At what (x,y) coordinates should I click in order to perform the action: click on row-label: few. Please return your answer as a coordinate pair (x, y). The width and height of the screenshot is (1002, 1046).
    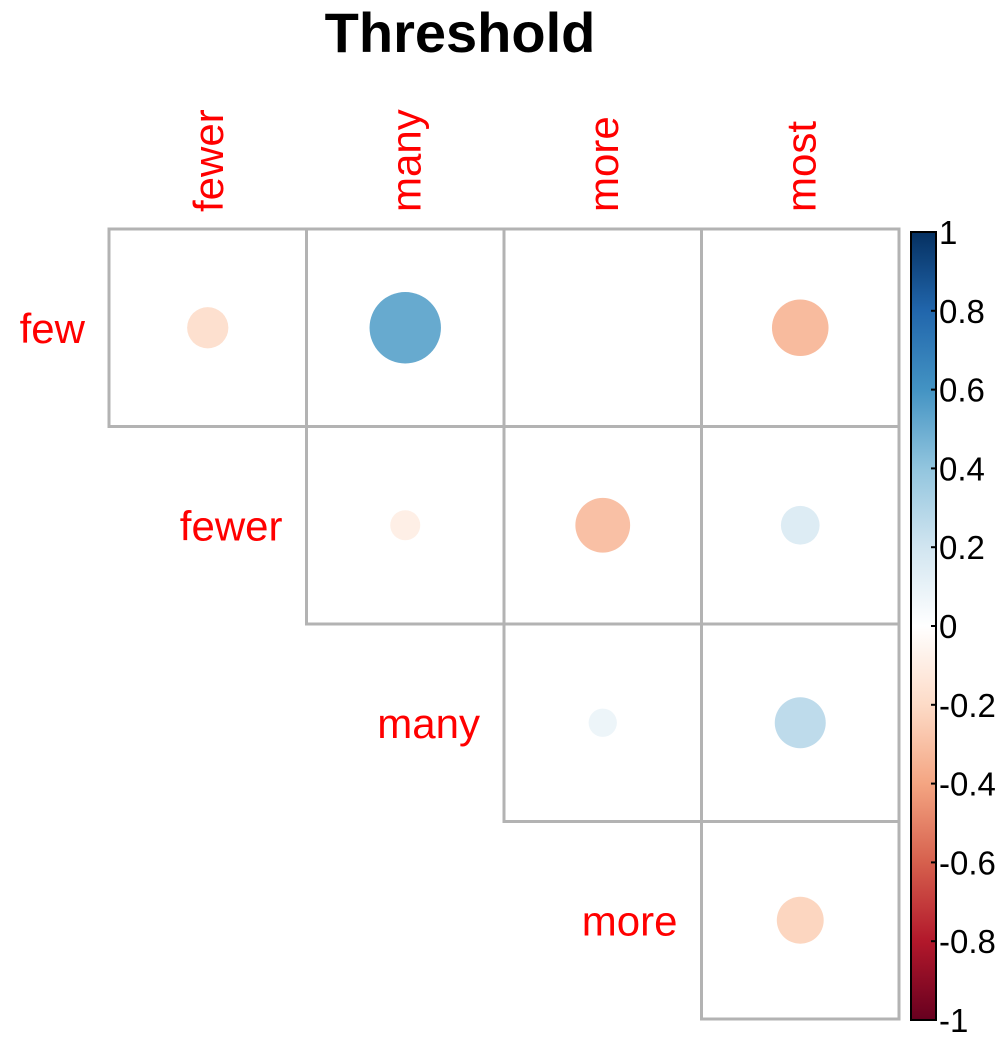
    Looking at the image, I should click on (53, 328).